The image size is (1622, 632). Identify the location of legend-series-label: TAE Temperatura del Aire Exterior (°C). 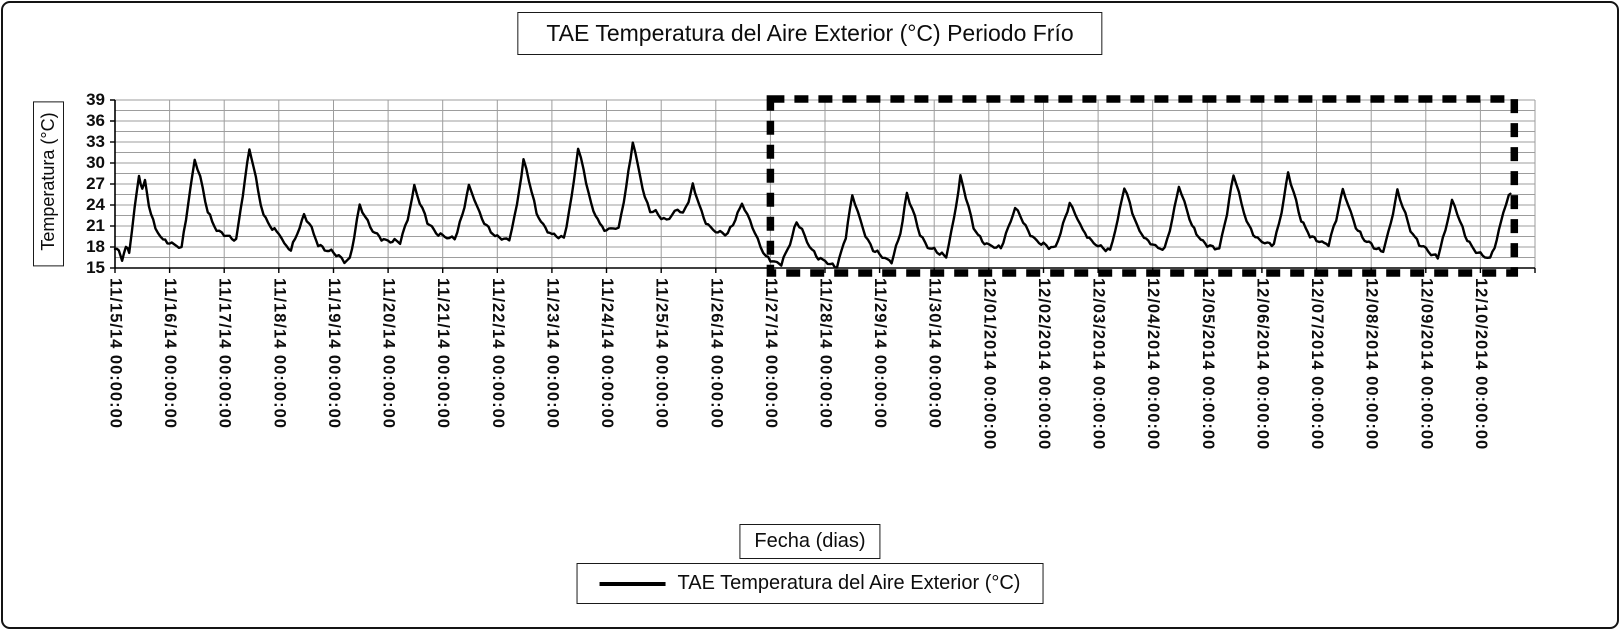
(849, 583).